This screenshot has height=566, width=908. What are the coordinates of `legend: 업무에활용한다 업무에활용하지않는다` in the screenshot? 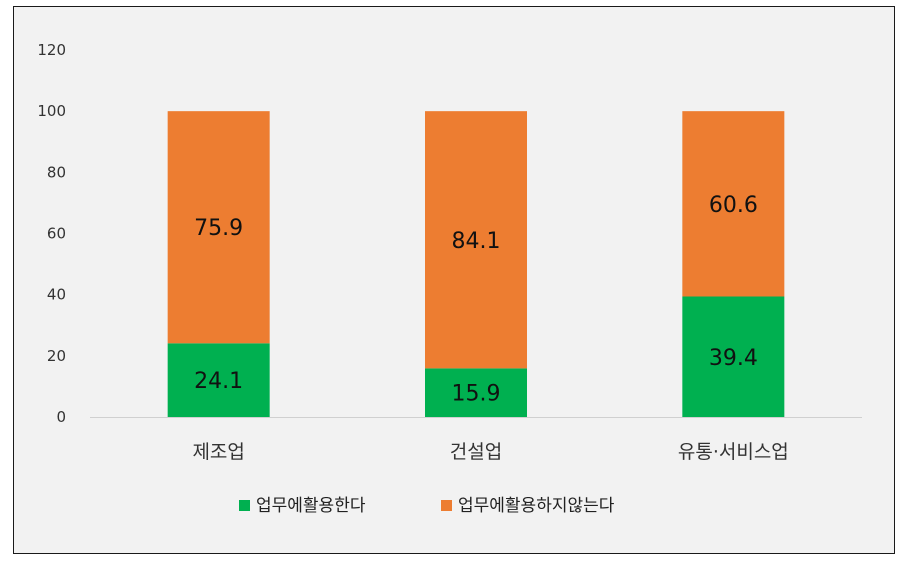 It's located at (427, 506).